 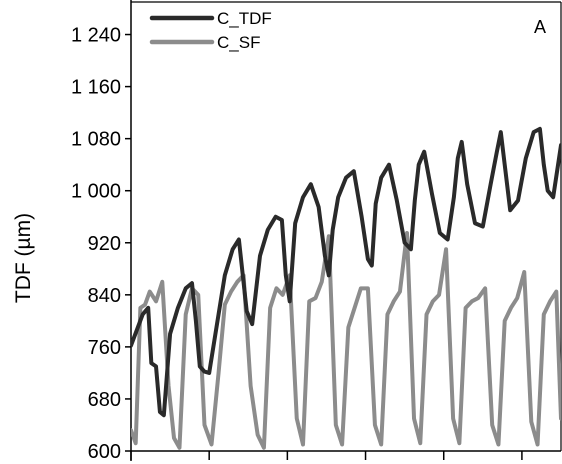 I want to click on y-axis: 600 680 760 840 920 1 000 1 080 1 160 1 240, so click(x=101, y=231).